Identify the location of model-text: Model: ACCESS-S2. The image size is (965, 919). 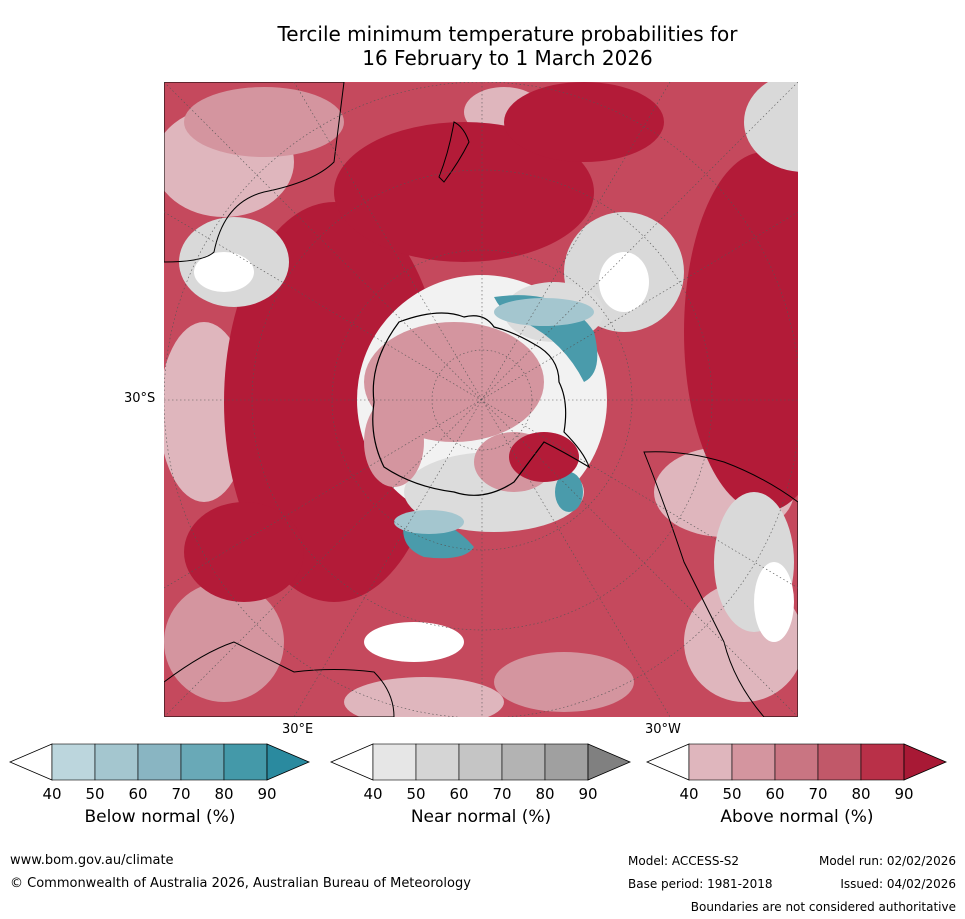
(684, 861).